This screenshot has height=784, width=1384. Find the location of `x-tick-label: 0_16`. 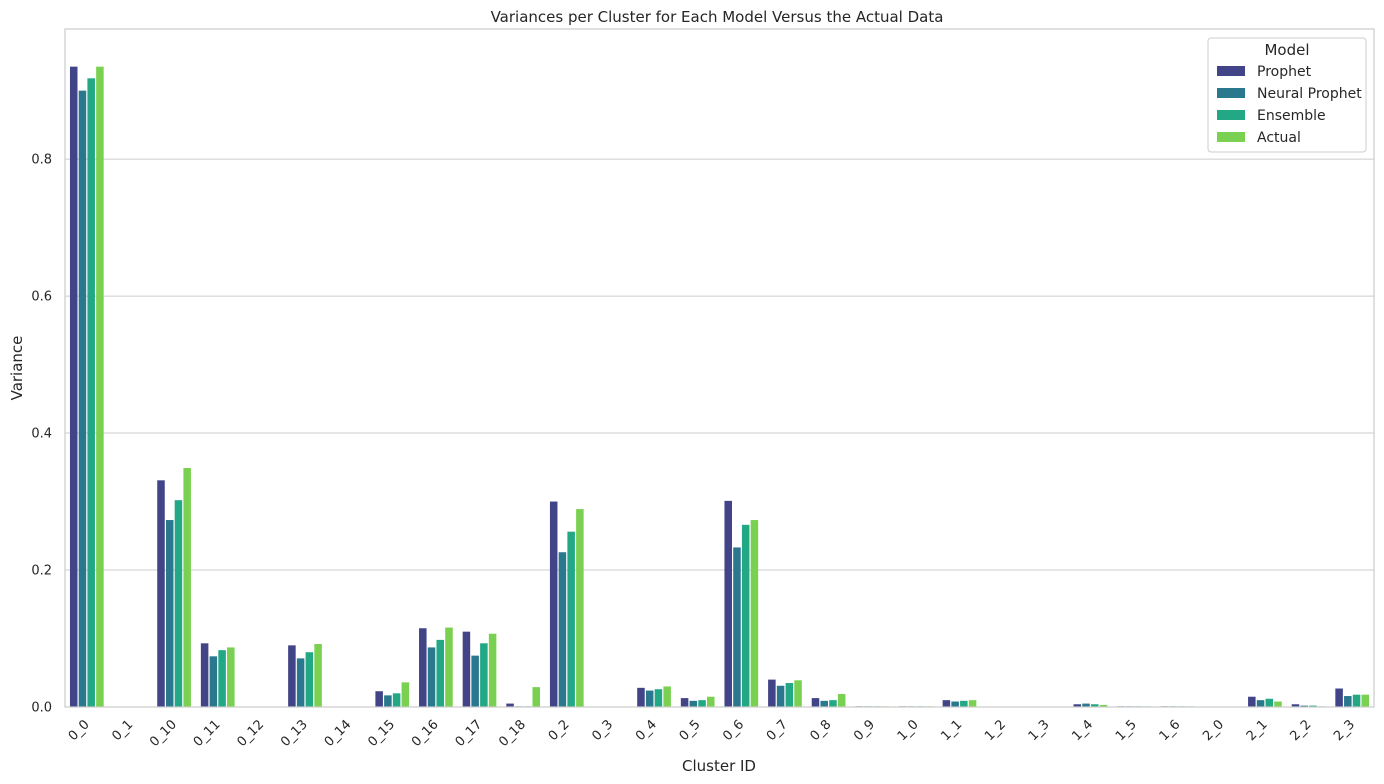

x-tick-label: 0_16 is located at coordinates (425, 733).